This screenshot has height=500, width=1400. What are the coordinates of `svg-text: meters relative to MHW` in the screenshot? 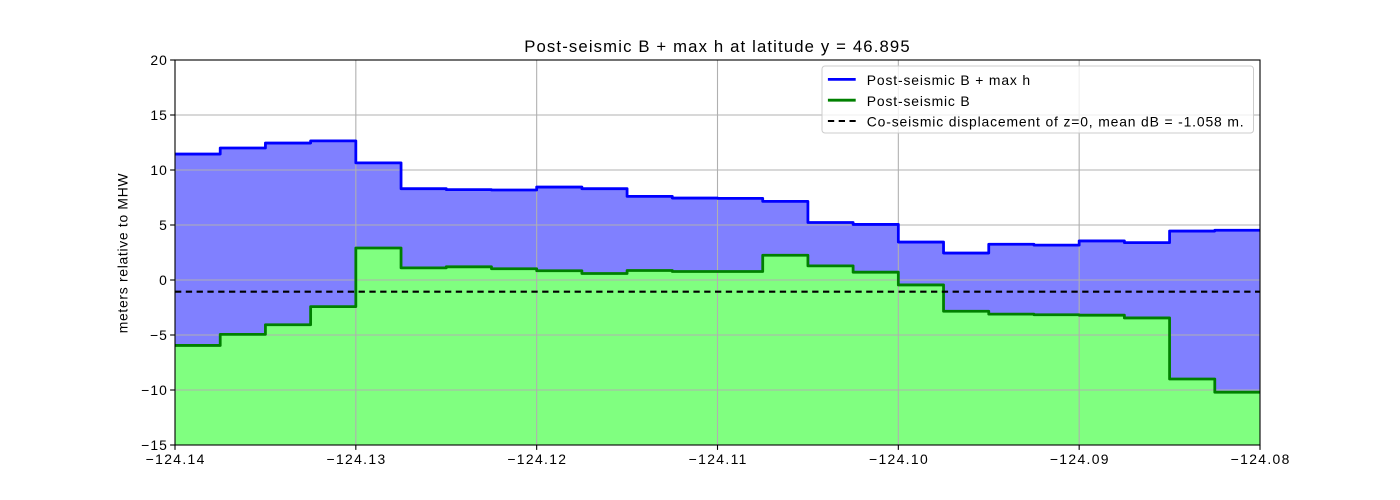 It's located at (123, 253).